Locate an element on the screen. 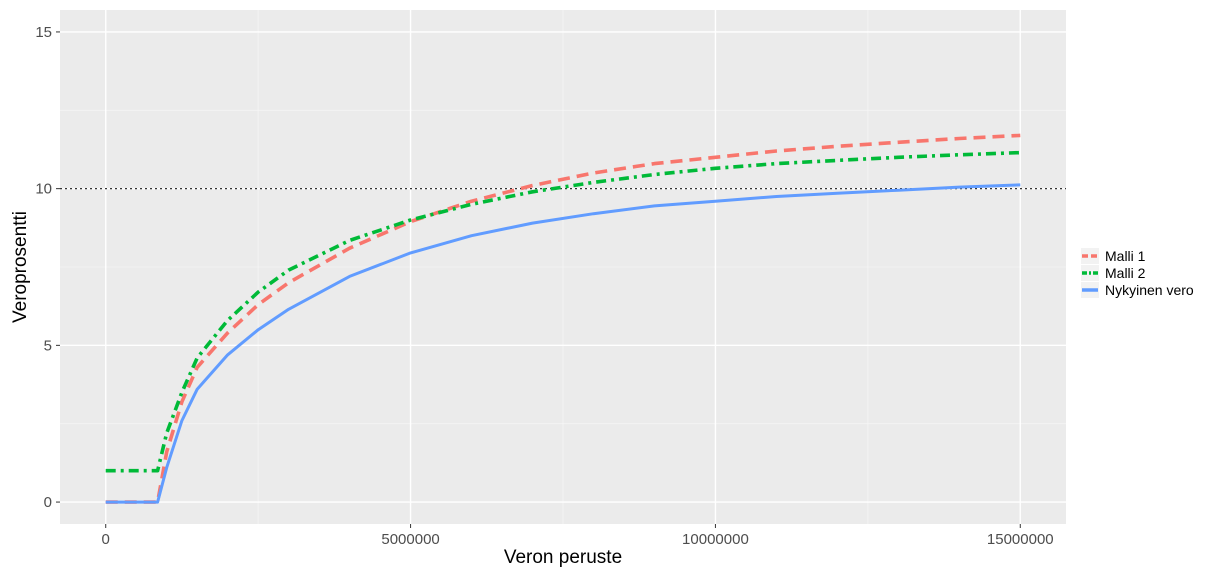  y-tick-label: 5 is located at coordinates (48, 345).